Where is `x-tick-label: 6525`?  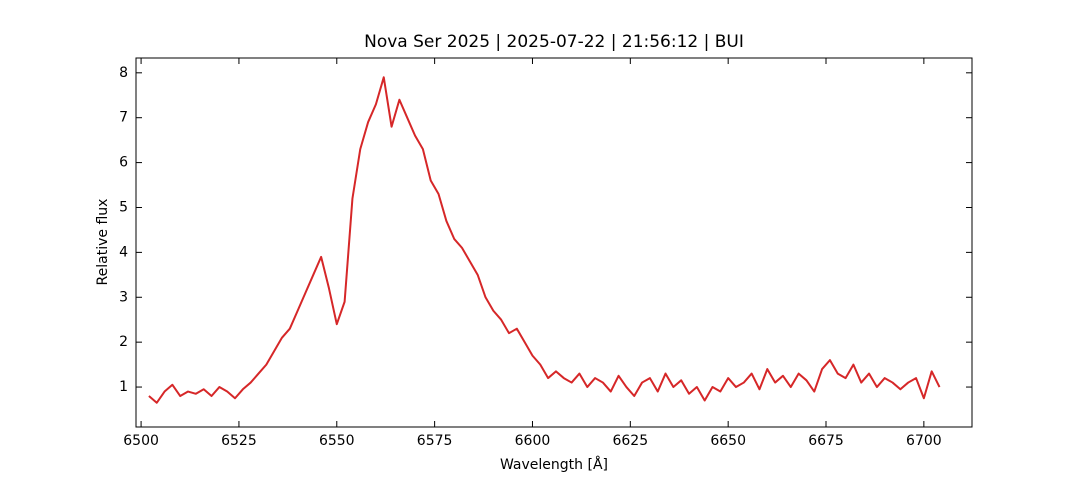 x-tick-label: 6525 is located at coordinates (239, 441).